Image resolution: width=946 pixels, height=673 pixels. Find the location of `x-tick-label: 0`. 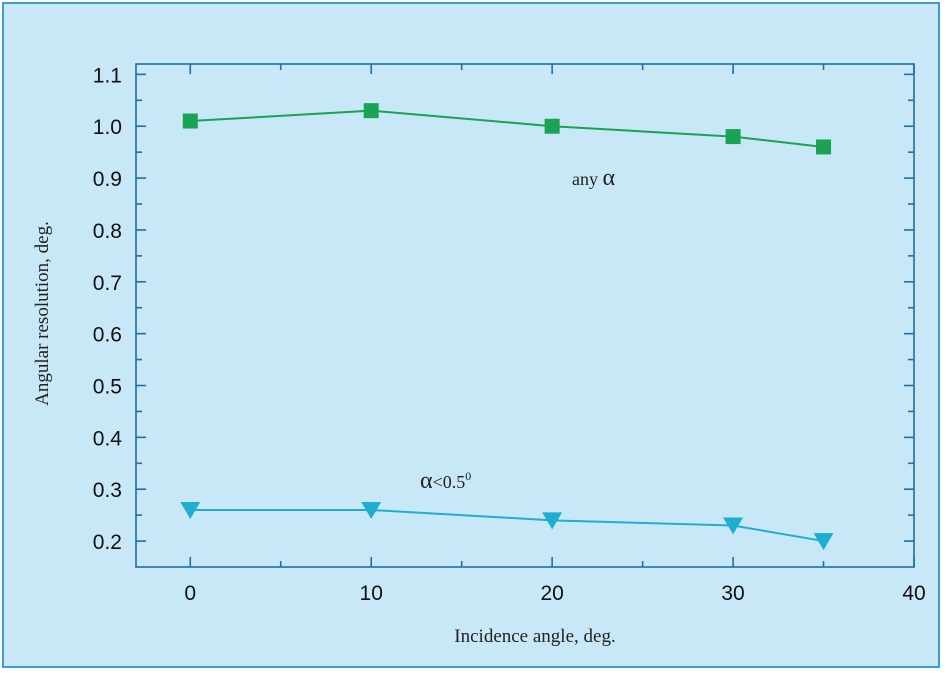

x-tick-label: 0 is located at coordinates (190, 593).